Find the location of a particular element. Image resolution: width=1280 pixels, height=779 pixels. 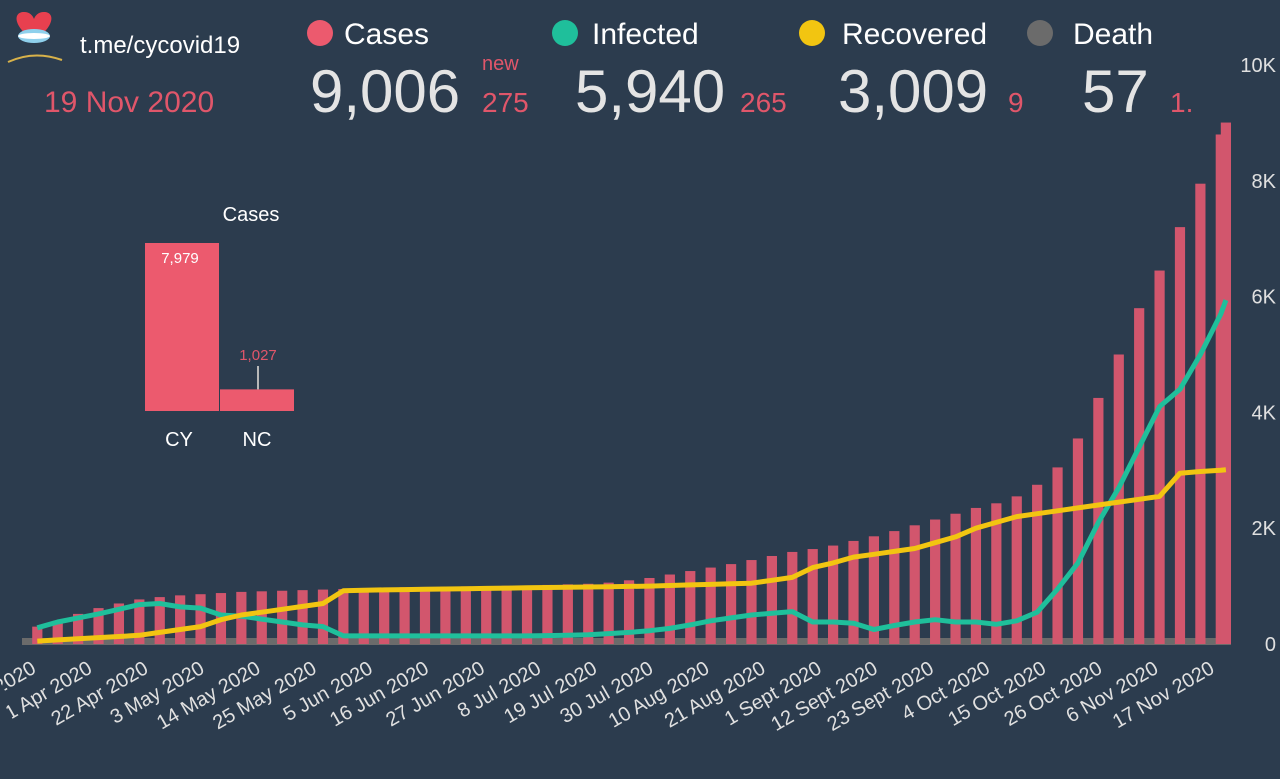

stat-name: Cases is located at coordinates (386, 34).